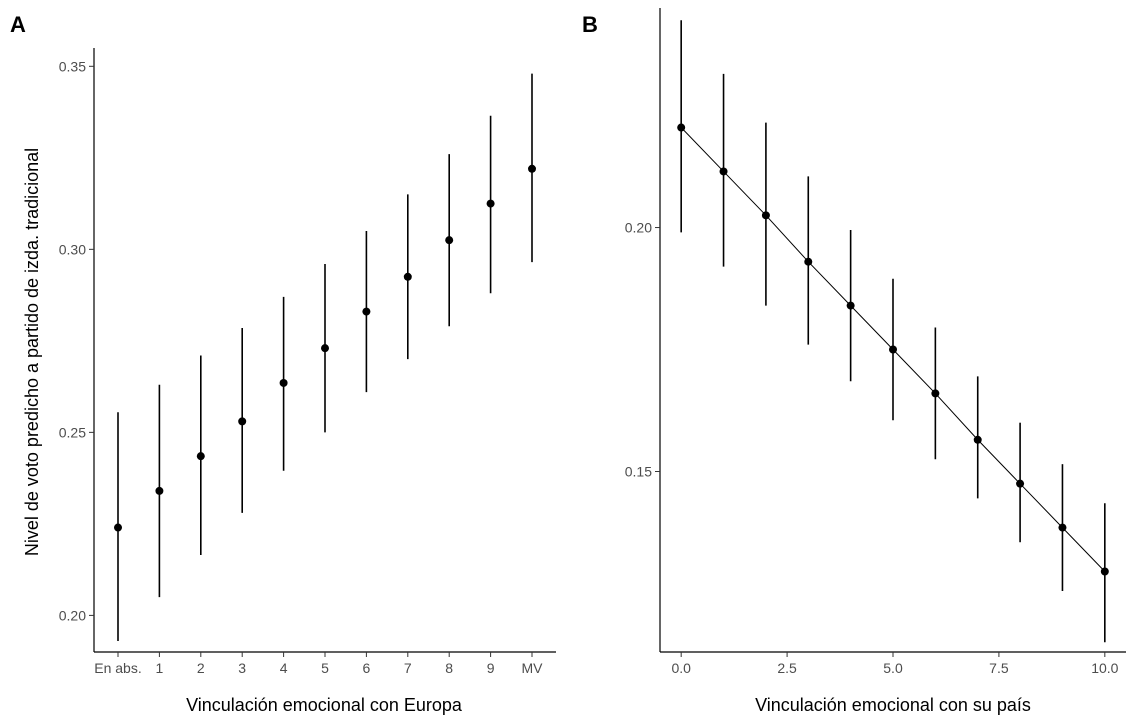 The height and width of the screenshot is (720, 1132). What do you see at coordinates (590, 24) in the screenshot?
I see `panel-b-label: B` at bounding box center [590, 24].